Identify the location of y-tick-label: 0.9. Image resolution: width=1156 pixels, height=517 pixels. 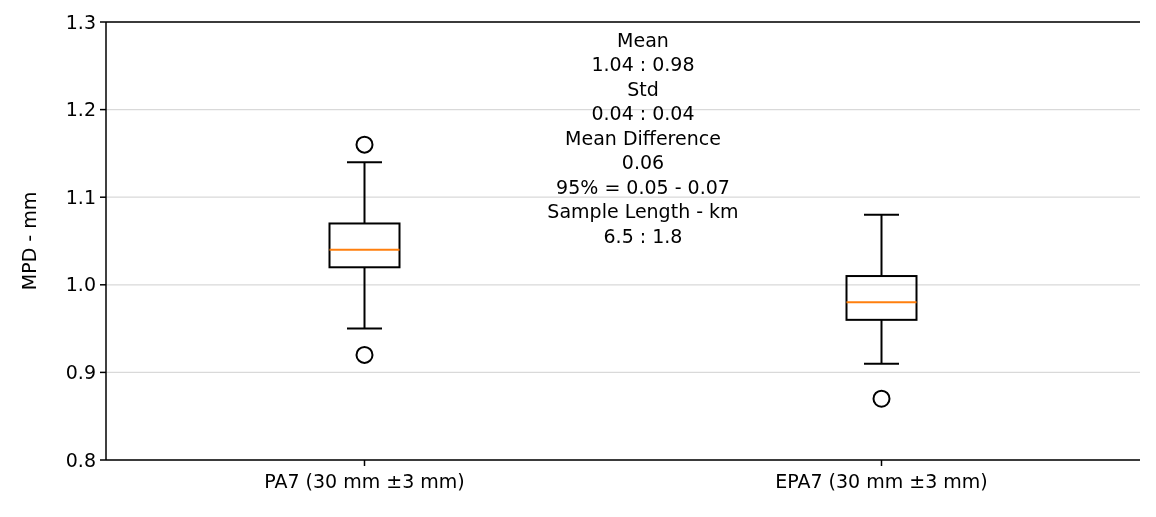
(80, 372).